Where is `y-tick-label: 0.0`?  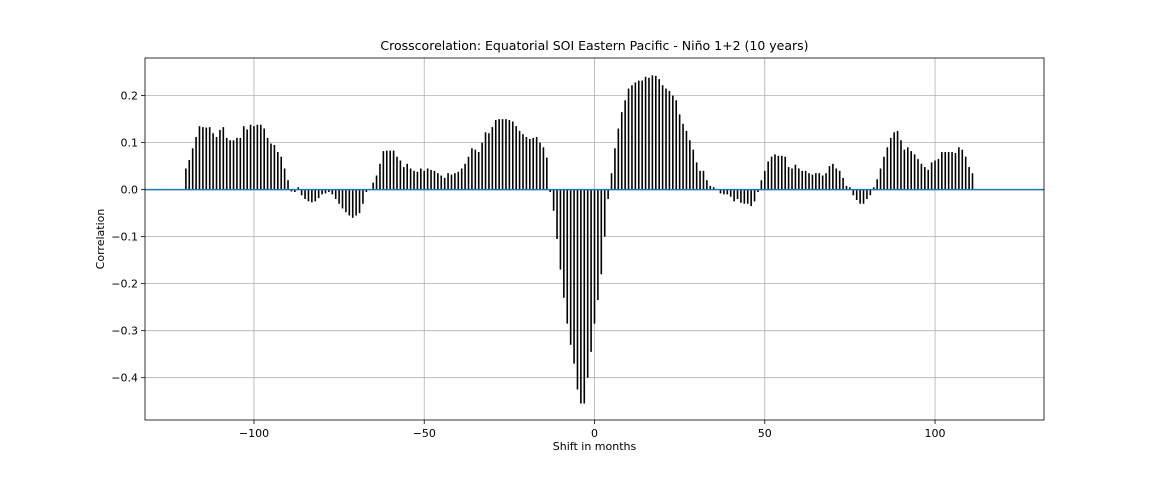 y-tick-label: 0.0 is located at coordinates (130, 190).